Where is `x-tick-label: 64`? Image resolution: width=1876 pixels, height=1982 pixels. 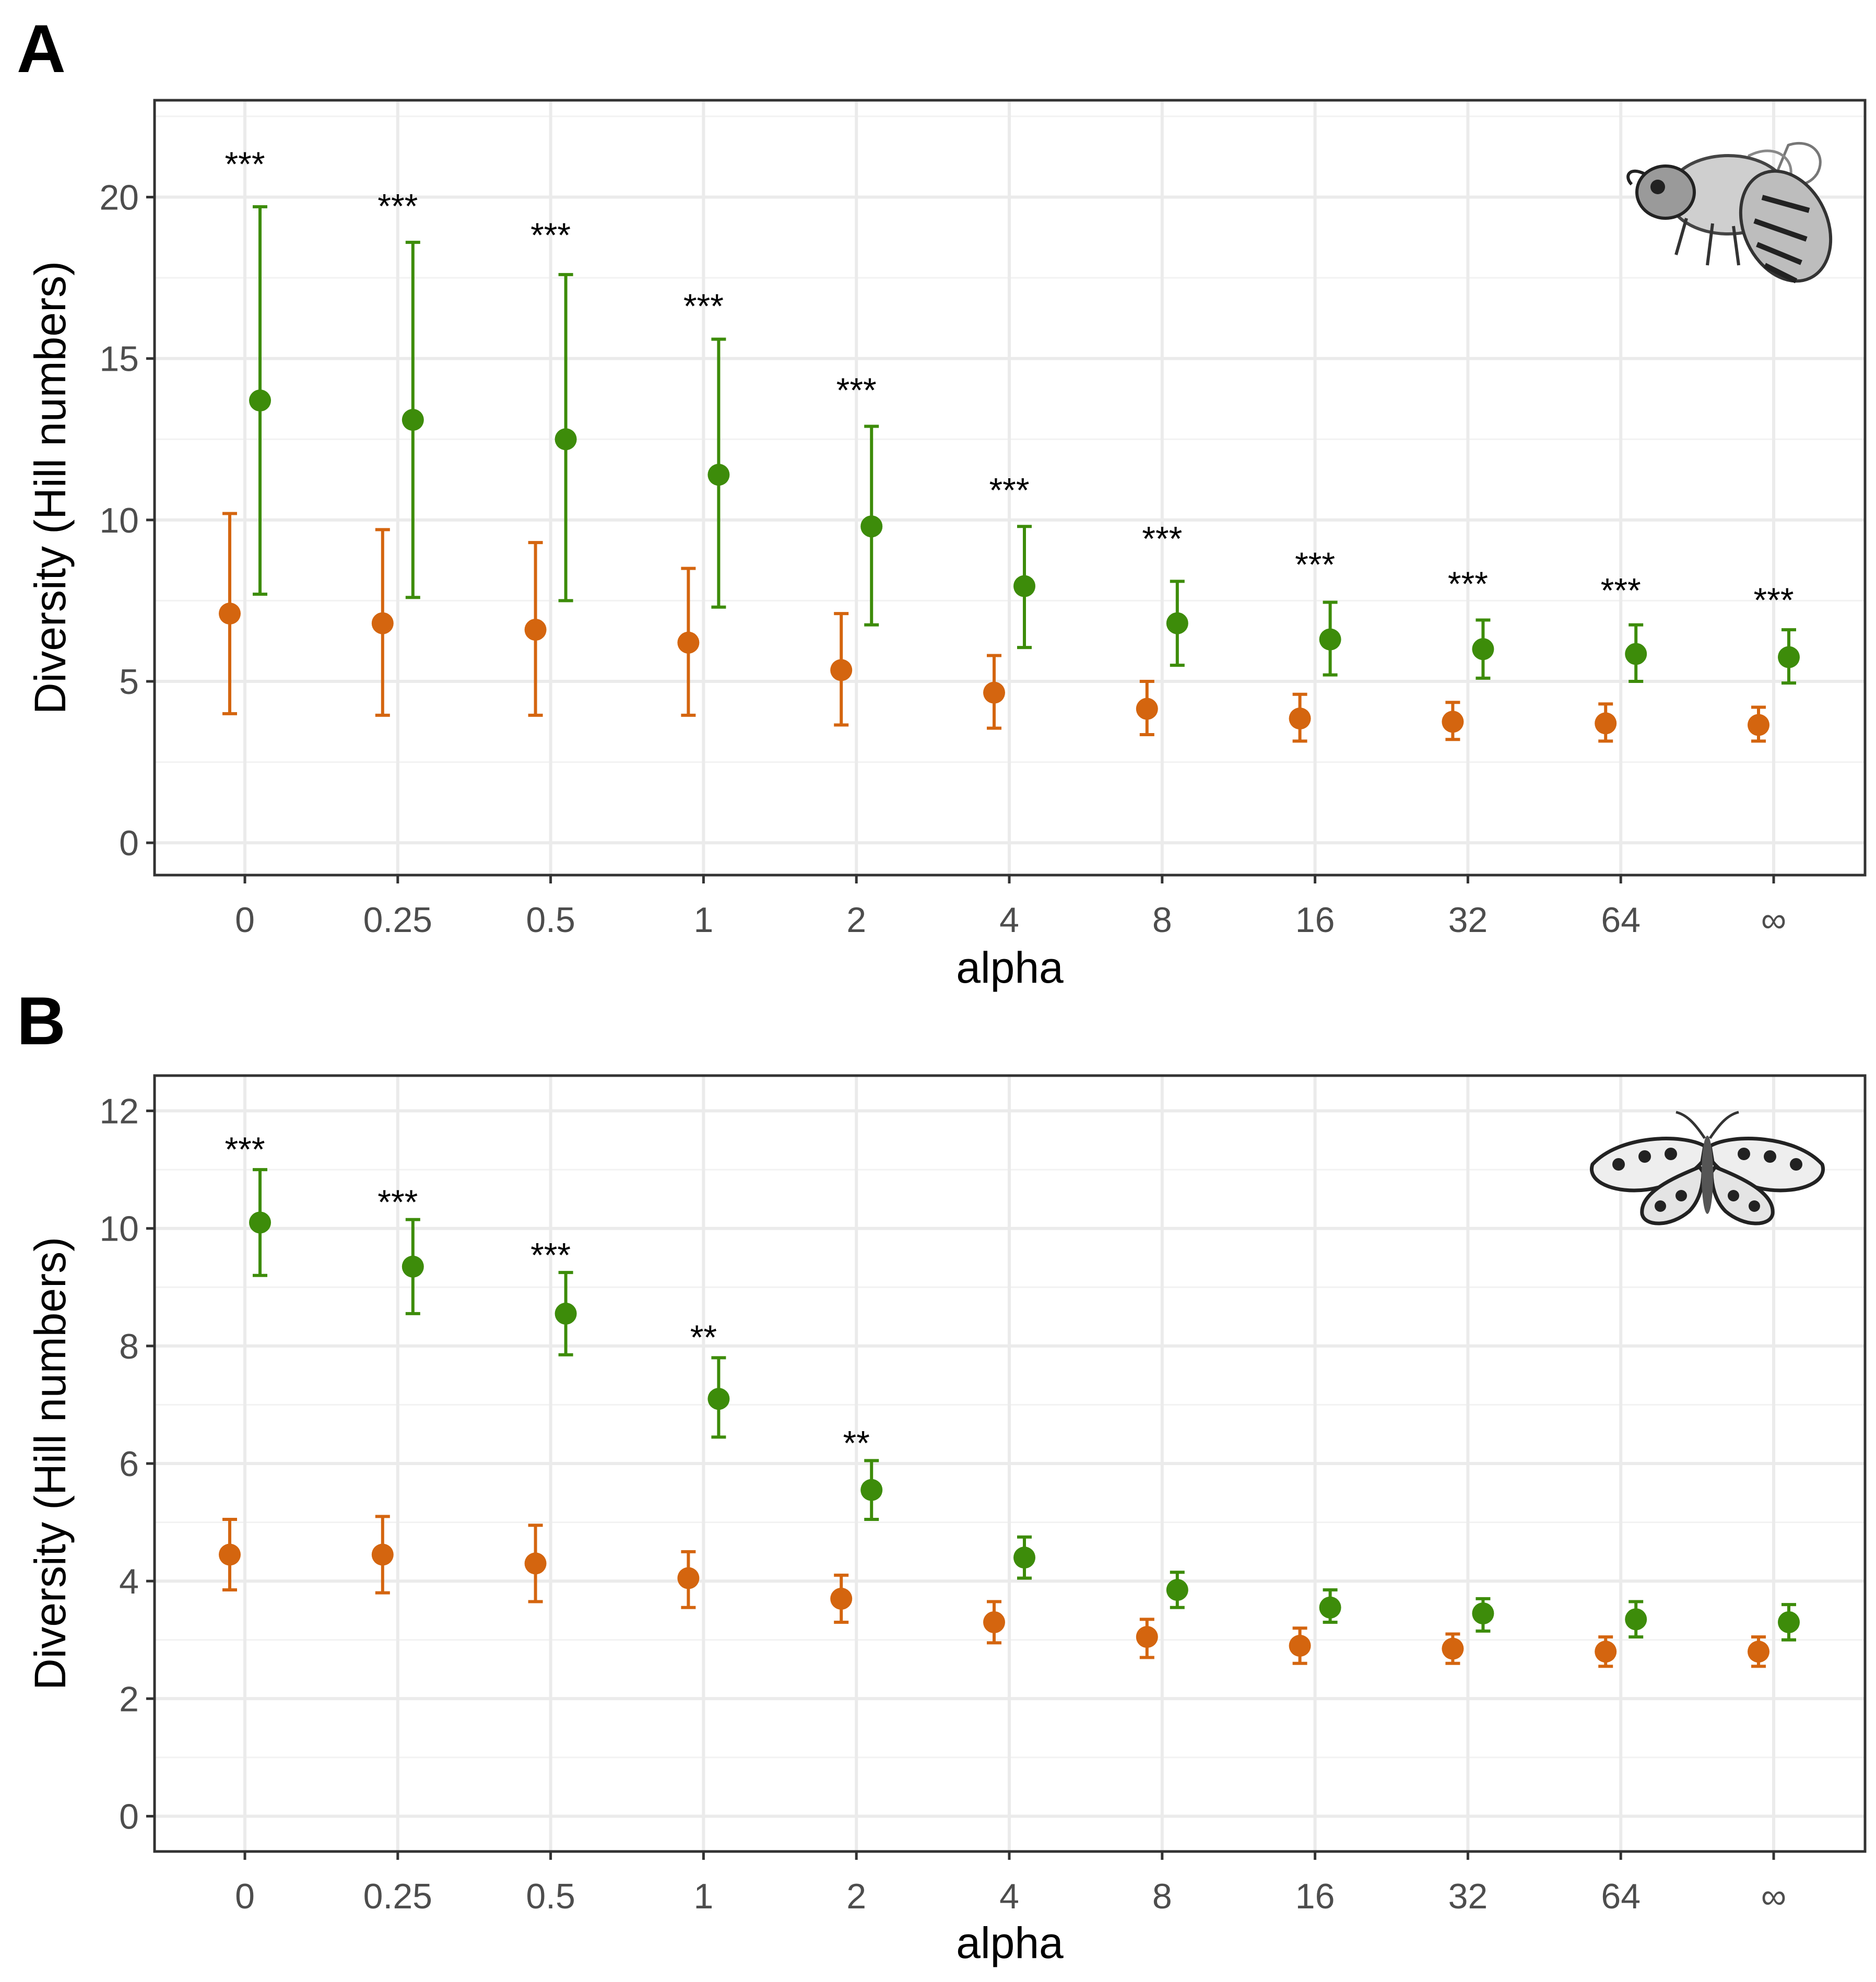 x-tick-label: 64 is located at coordinates (1621, 920).